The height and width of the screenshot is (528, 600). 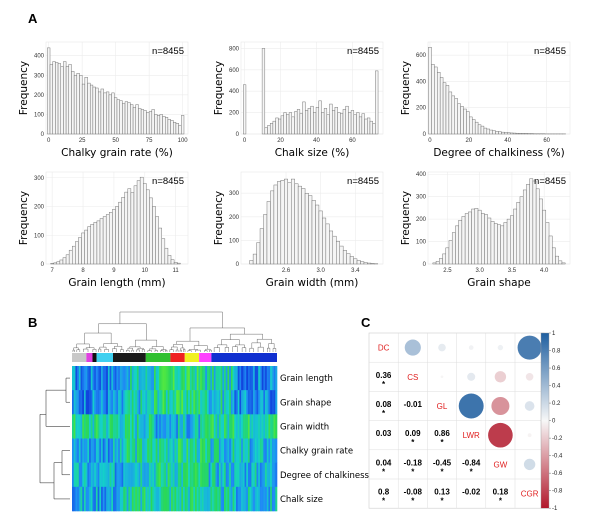 What do you see at coordinates (447, 271) in the screenshot?
I see `x-tick-label: 2.5` at bounding box center [447, 271].